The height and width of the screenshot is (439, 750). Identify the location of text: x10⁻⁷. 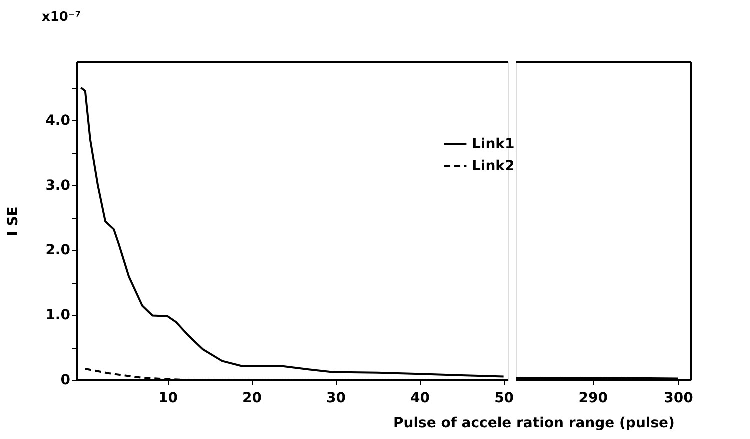
(62, 17).